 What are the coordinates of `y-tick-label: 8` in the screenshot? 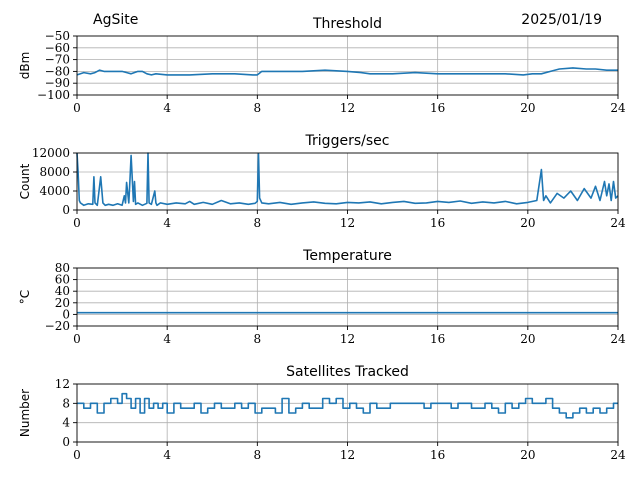 It's located at (66, 403).